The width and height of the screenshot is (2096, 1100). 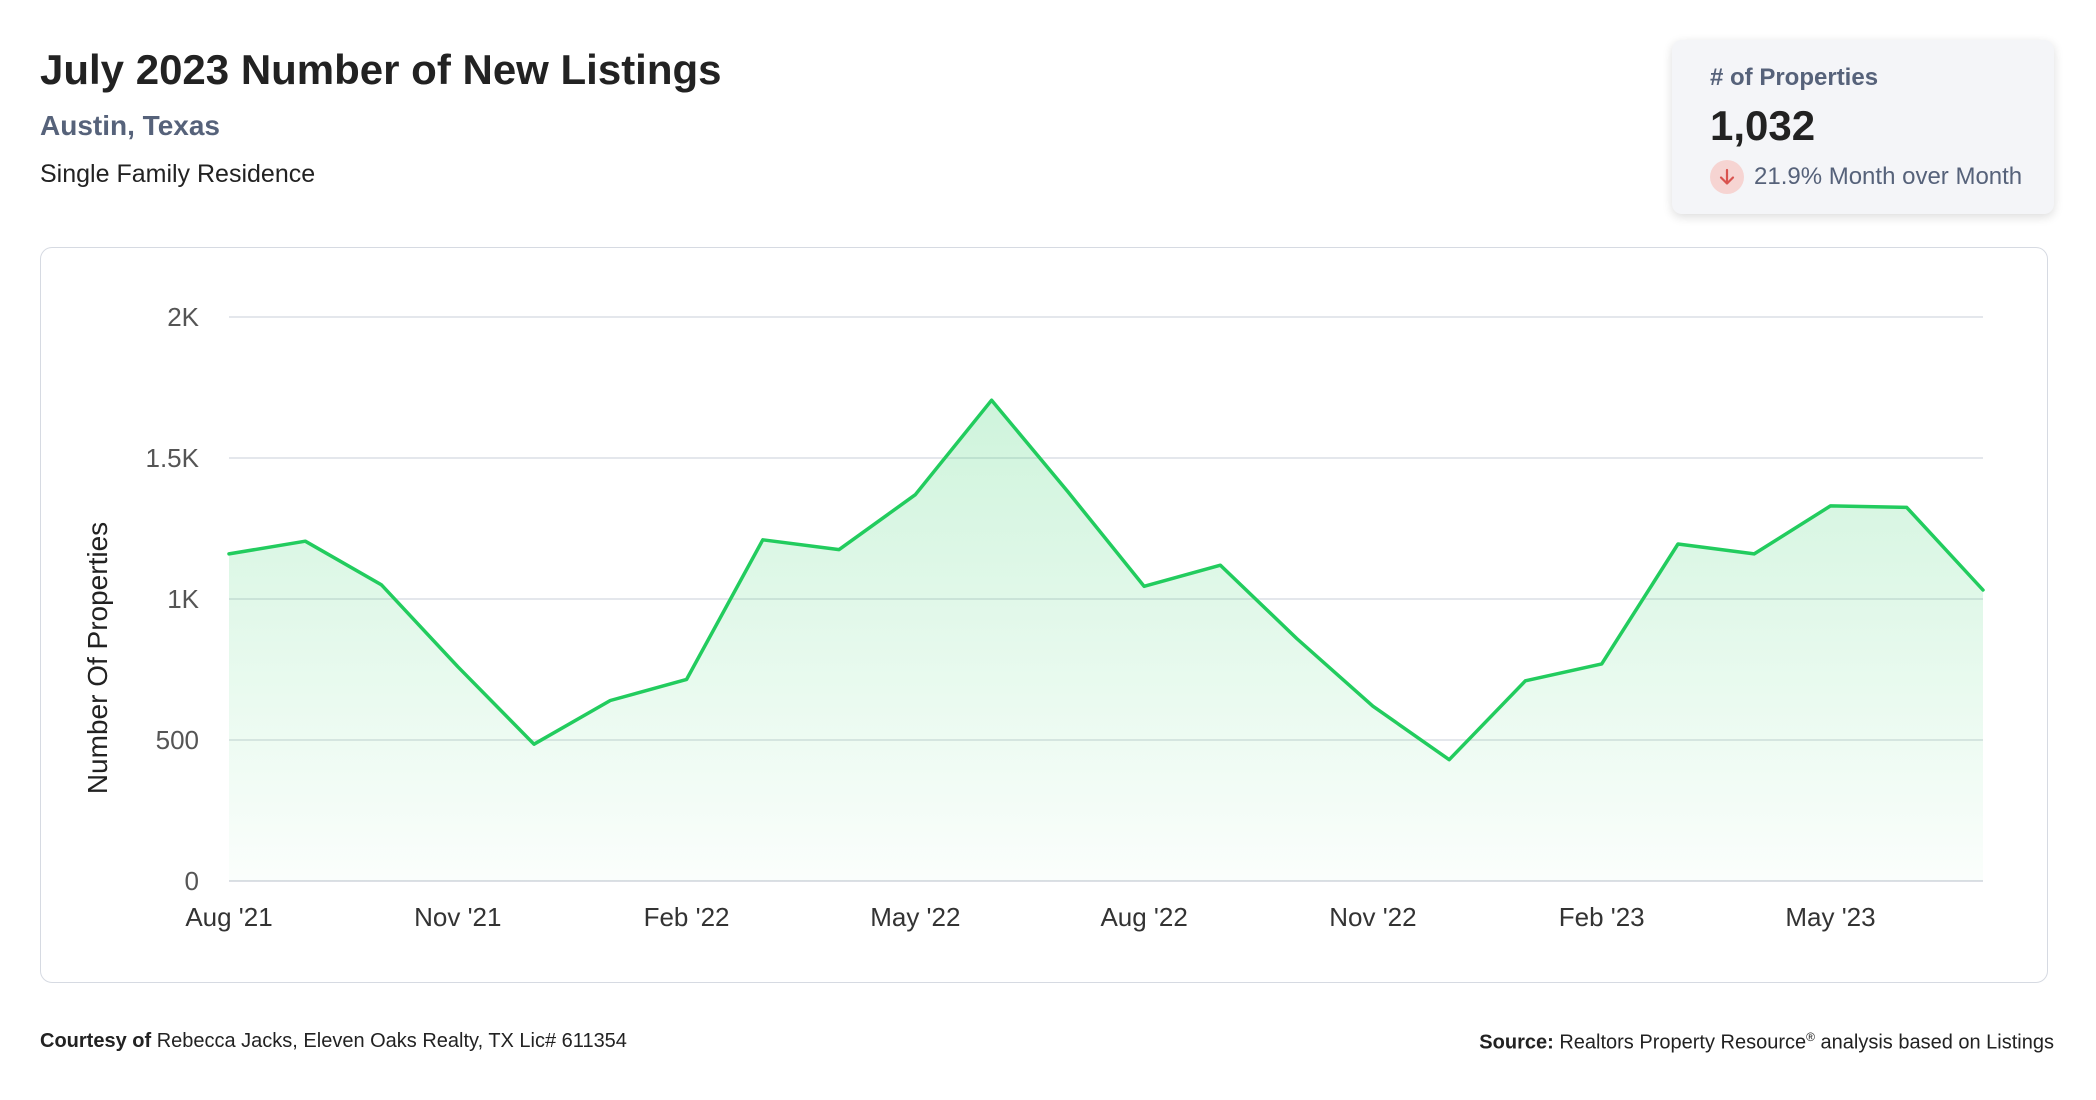 I want to click on property-type-label: Single Family Residence, so click(x=178, y=174).